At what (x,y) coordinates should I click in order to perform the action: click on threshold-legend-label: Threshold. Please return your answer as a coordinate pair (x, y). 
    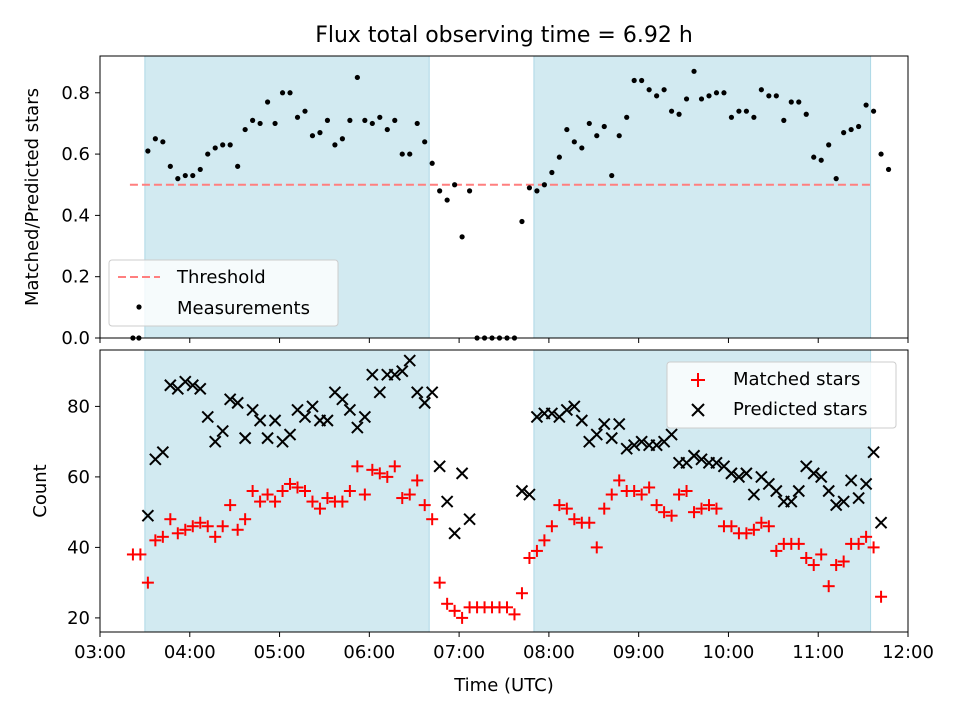
    Looking at the image, I should click on (221, 277).